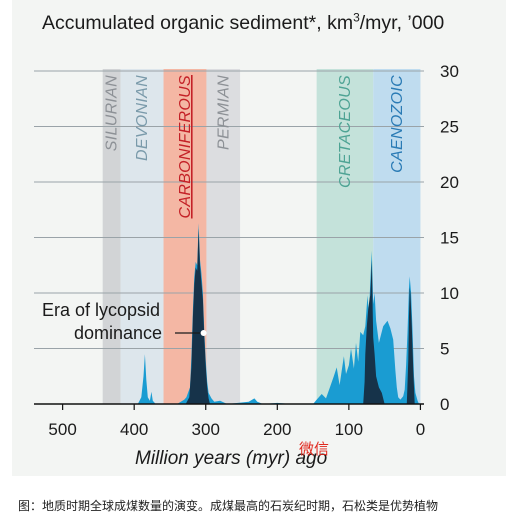 The height and width of the screenshot is (531, 518). I want to click on period-label-permian: PERMIAN, so click(223, 112).